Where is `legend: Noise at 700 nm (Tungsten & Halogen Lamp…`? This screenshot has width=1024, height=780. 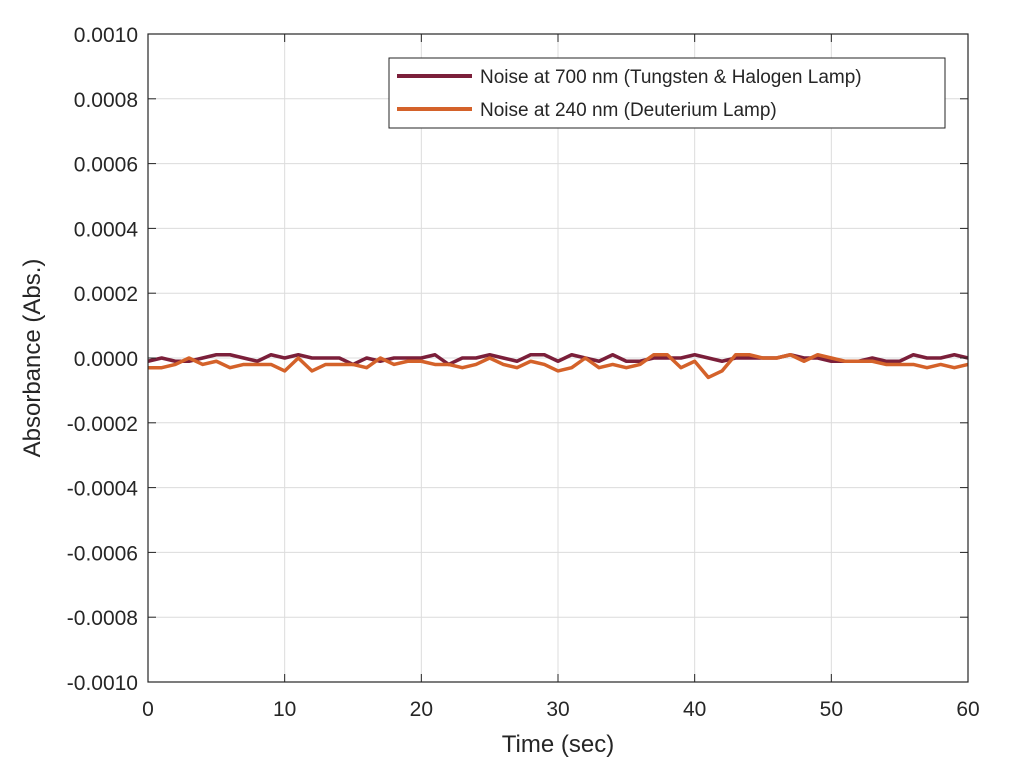 legend: Noise at 700 nm (Tungsten & Halogen Lamp… is located at coordinates (667, 93).